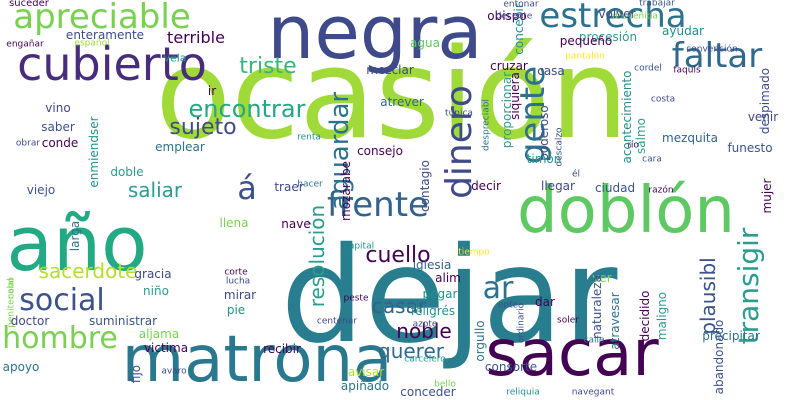 Image resolution: width=800 pixels, height=400 pixels. I want to click on cloud-word: casar, so click(399, 306).